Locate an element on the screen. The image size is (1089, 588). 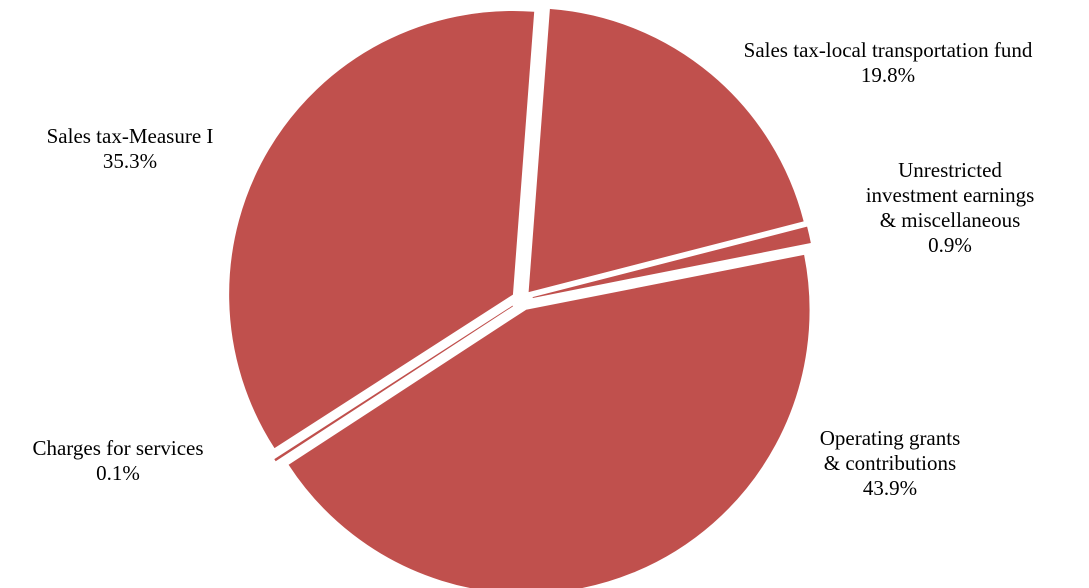
slice-label-line: & miscellaneous is located at coordinates (950, 220).